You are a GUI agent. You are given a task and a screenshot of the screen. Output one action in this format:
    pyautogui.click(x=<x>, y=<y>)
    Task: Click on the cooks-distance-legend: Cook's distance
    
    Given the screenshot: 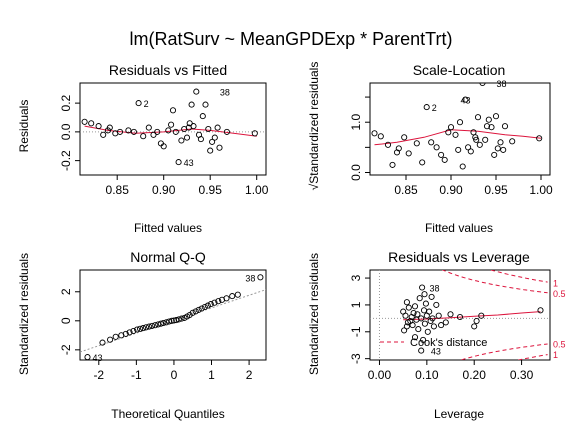 What is the action you would take?
    pyautogui.click(x=448, y=343)
    